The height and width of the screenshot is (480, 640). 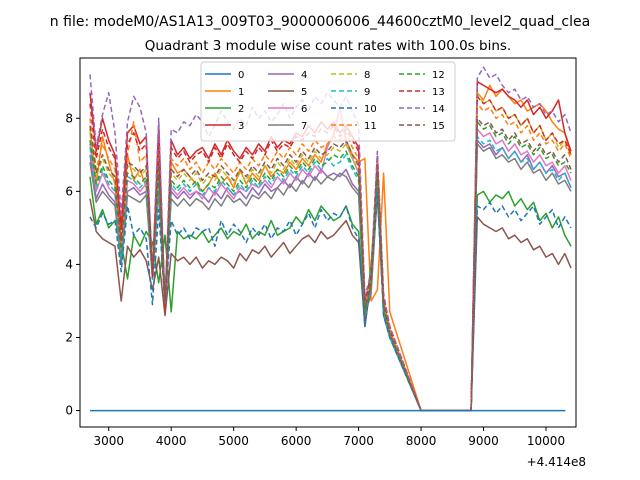 What do you see at coordinates (241, 75) in the screenshot?
I see `legend-label-0: 0` at bounding box center [241, 75].